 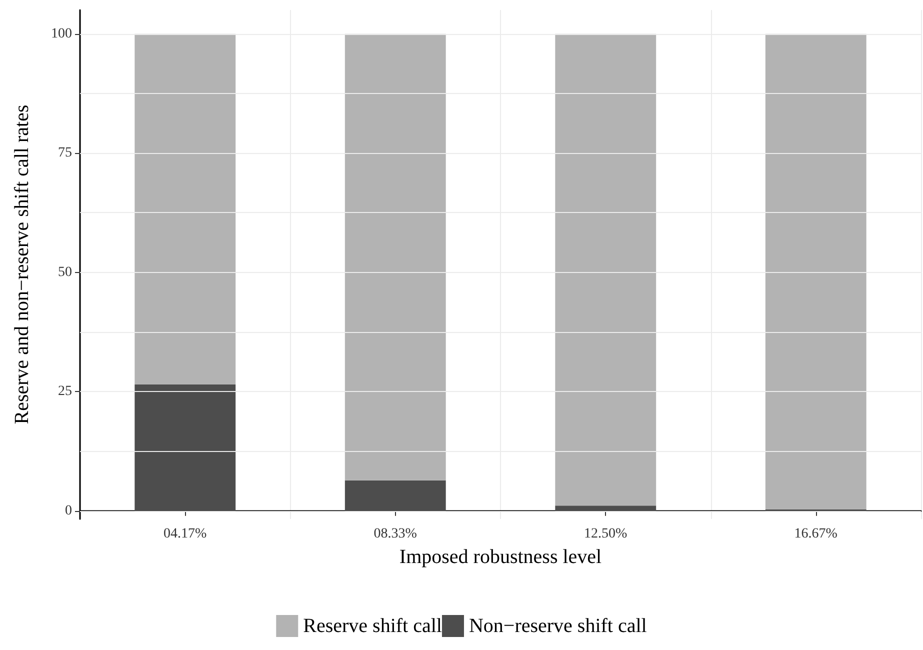 What do you see at coordinates (396, 534) in the screenshot?
I see `x-tick-label: 08.33%` at bounding box center [396, 534].